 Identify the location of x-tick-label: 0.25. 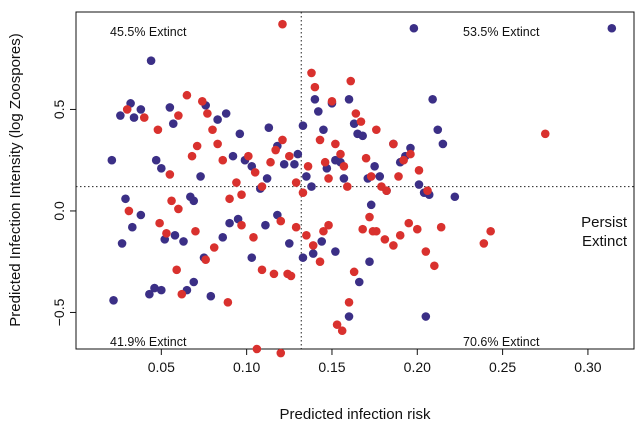
(502, 367).